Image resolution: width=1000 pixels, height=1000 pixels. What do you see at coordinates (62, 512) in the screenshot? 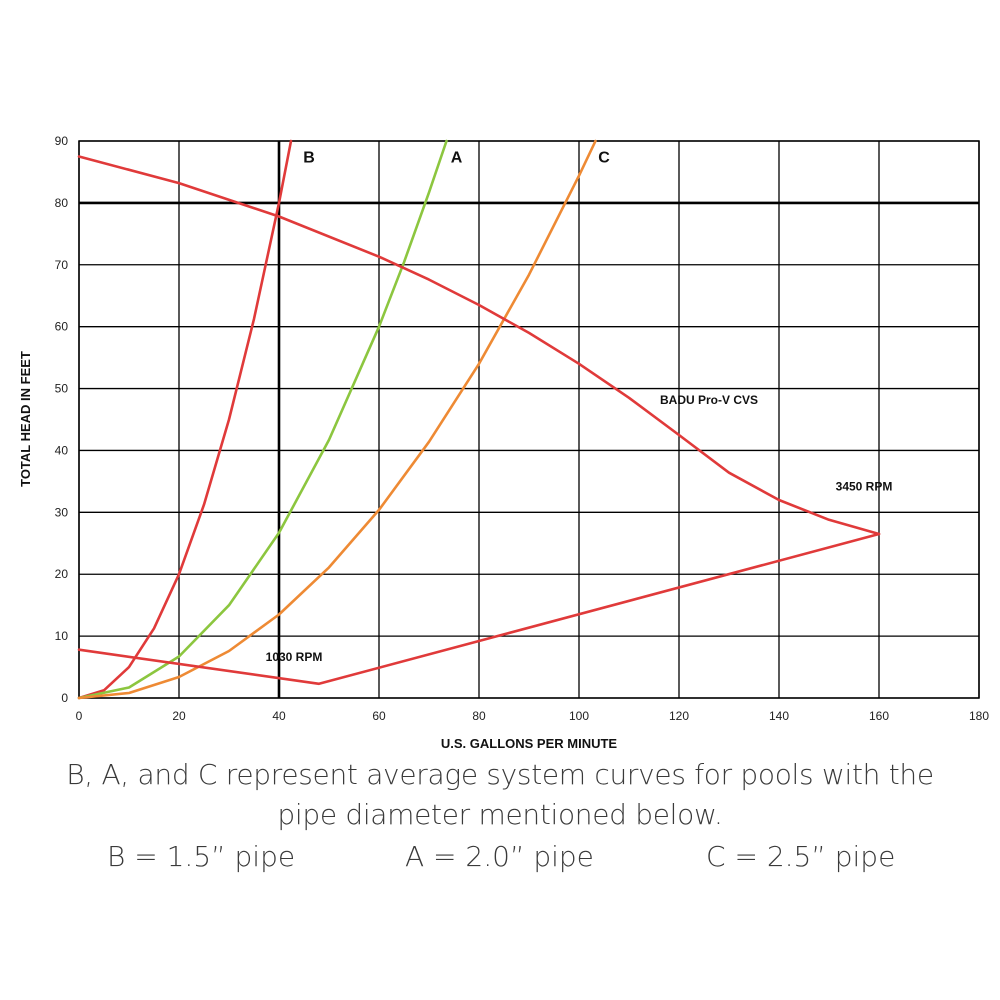
I see `y-tick-label-30: 30` at bounding box center [62, 512].